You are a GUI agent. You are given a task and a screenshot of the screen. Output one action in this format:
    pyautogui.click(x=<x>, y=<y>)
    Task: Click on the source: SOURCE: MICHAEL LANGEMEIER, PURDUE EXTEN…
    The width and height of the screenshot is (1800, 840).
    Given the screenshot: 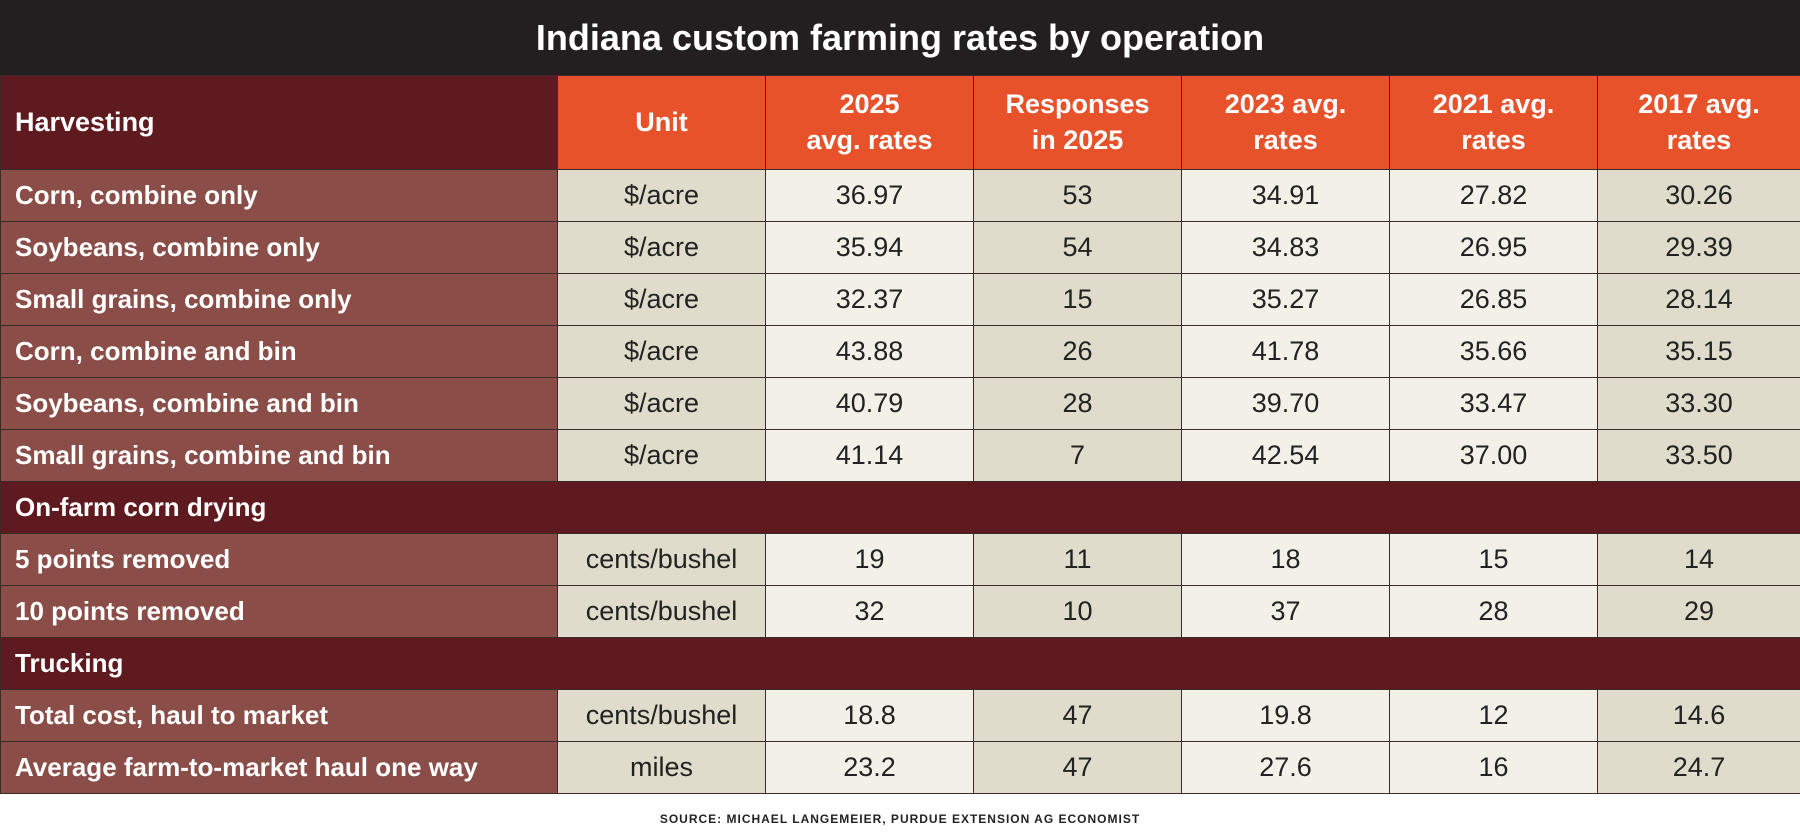 What is the action you would take?
    pyautogui.click(x=900, y=819)
    